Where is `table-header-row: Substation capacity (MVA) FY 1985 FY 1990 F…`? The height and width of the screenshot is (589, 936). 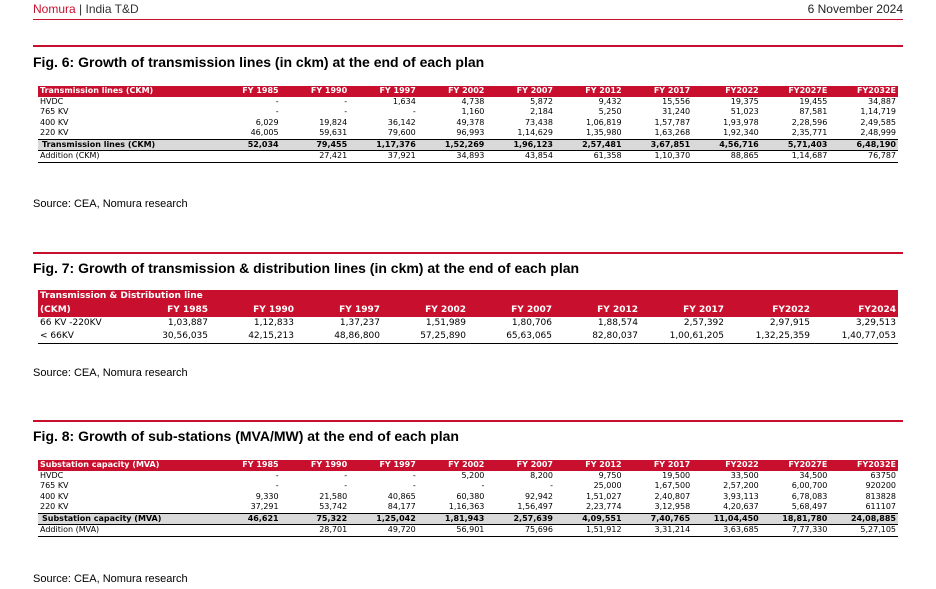 table-header-row: Substation capacity (MVA) FY 1985 FY 1990 F… is located at coordinates (468, 465).